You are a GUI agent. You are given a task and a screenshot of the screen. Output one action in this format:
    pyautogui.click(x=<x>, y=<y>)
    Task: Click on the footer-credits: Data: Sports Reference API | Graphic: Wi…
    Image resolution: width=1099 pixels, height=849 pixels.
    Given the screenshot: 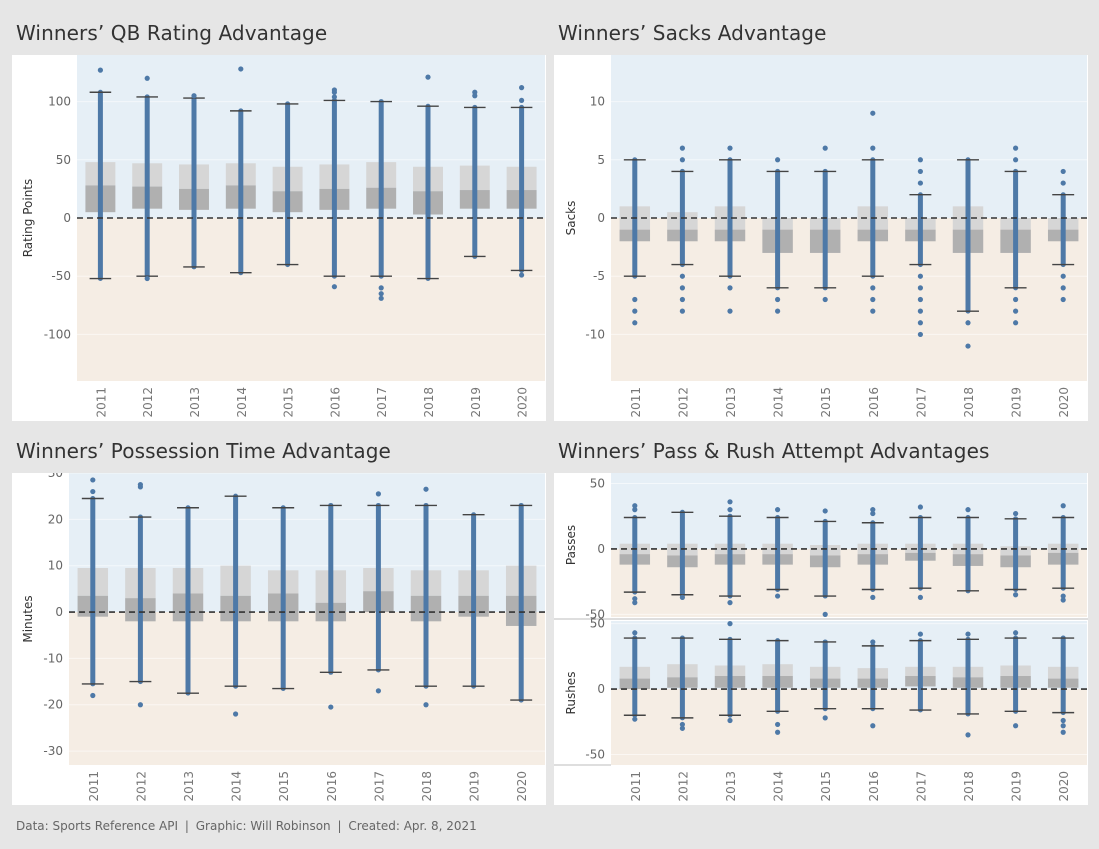 What is the action you would take?
    pyautogui.click(x=246, y=826)
    